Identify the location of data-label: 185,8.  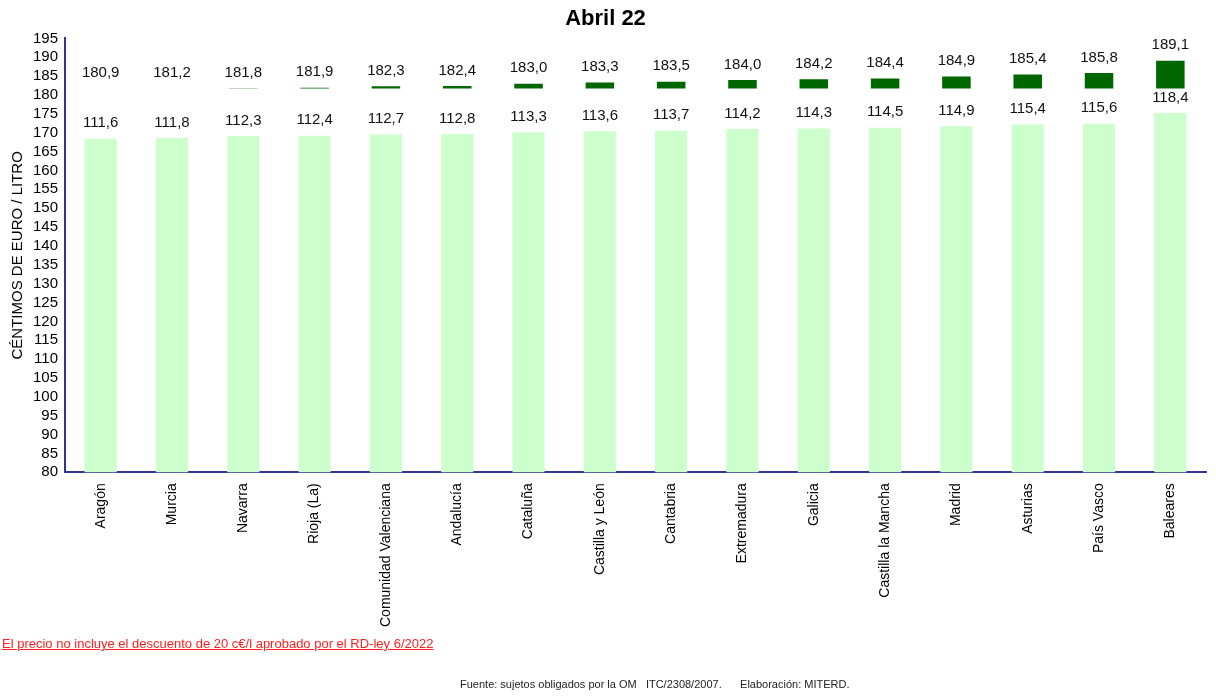
(1099, 56).